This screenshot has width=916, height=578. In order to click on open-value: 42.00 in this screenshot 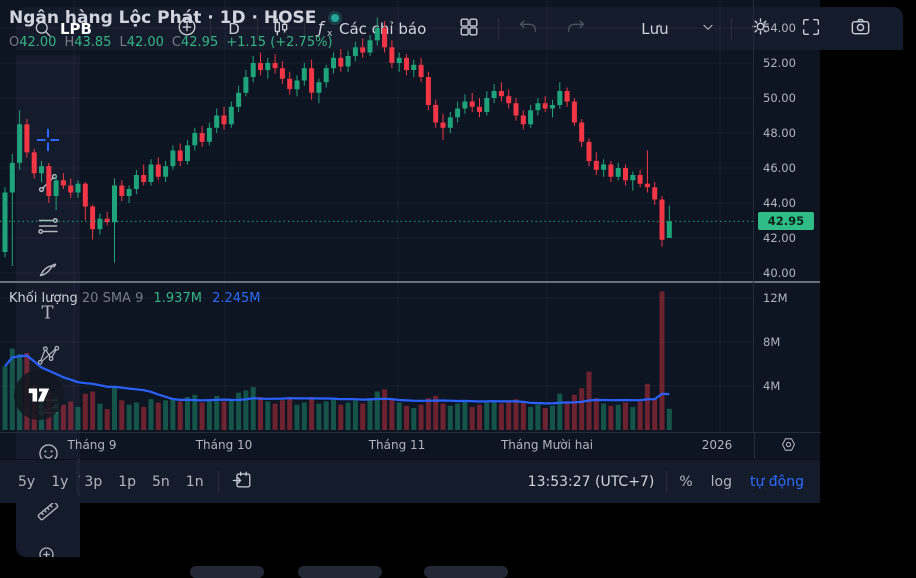, I will do `click(38, 42)`.